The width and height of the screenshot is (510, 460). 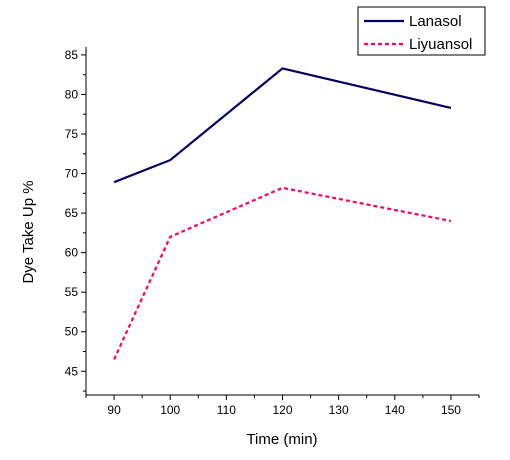 I want to click on x-tick-label: 140, so click(x=395, y=410).